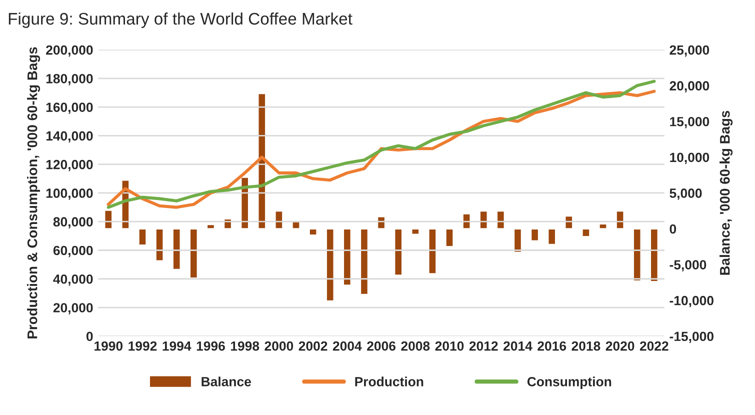  I want to click on y-tick-label: 120,000, so click(69, 166).